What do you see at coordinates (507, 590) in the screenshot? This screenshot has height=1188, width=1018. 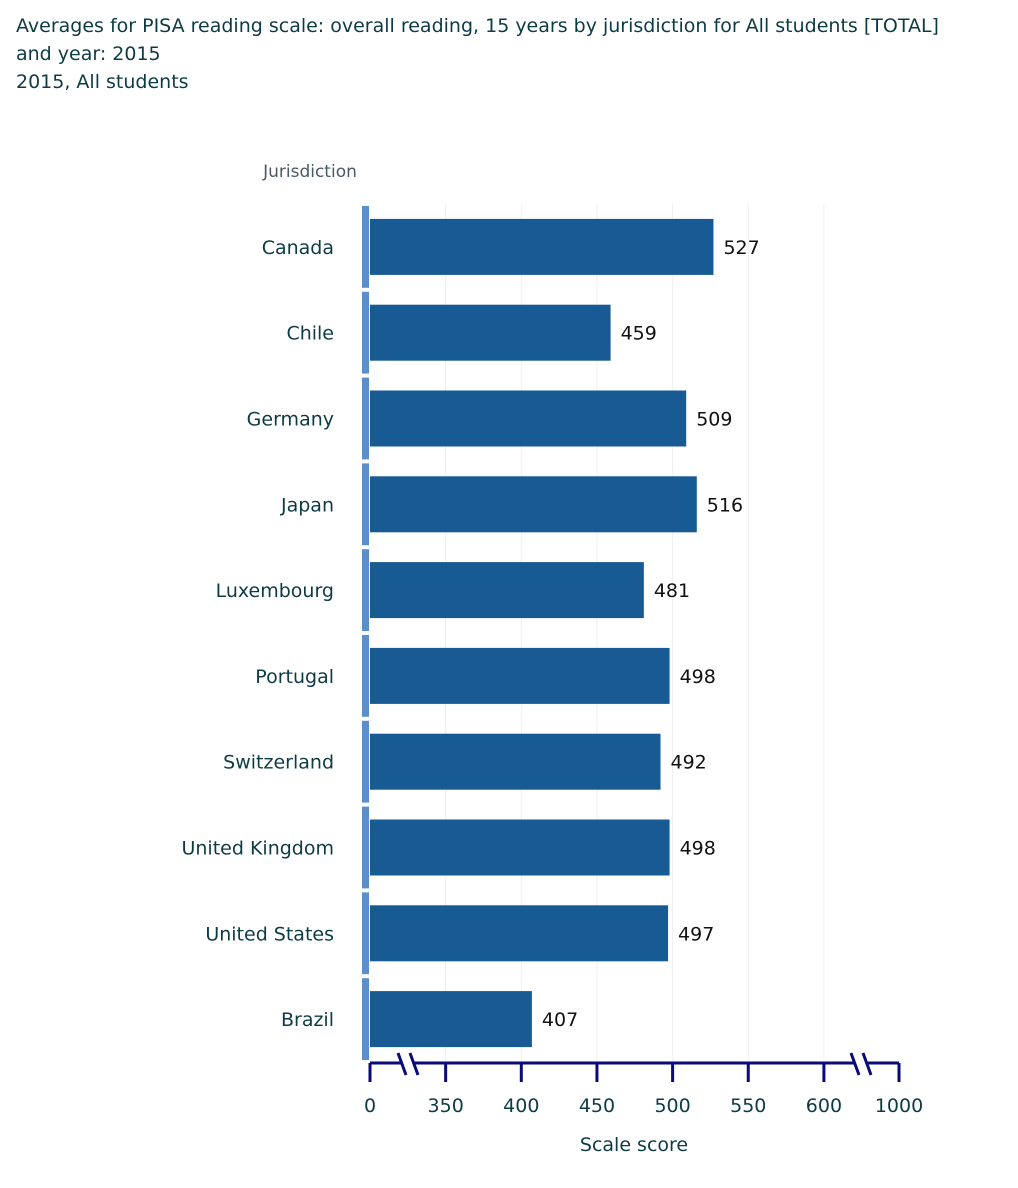 I see `bar-luxembourg` at bounding box center [507, 590].